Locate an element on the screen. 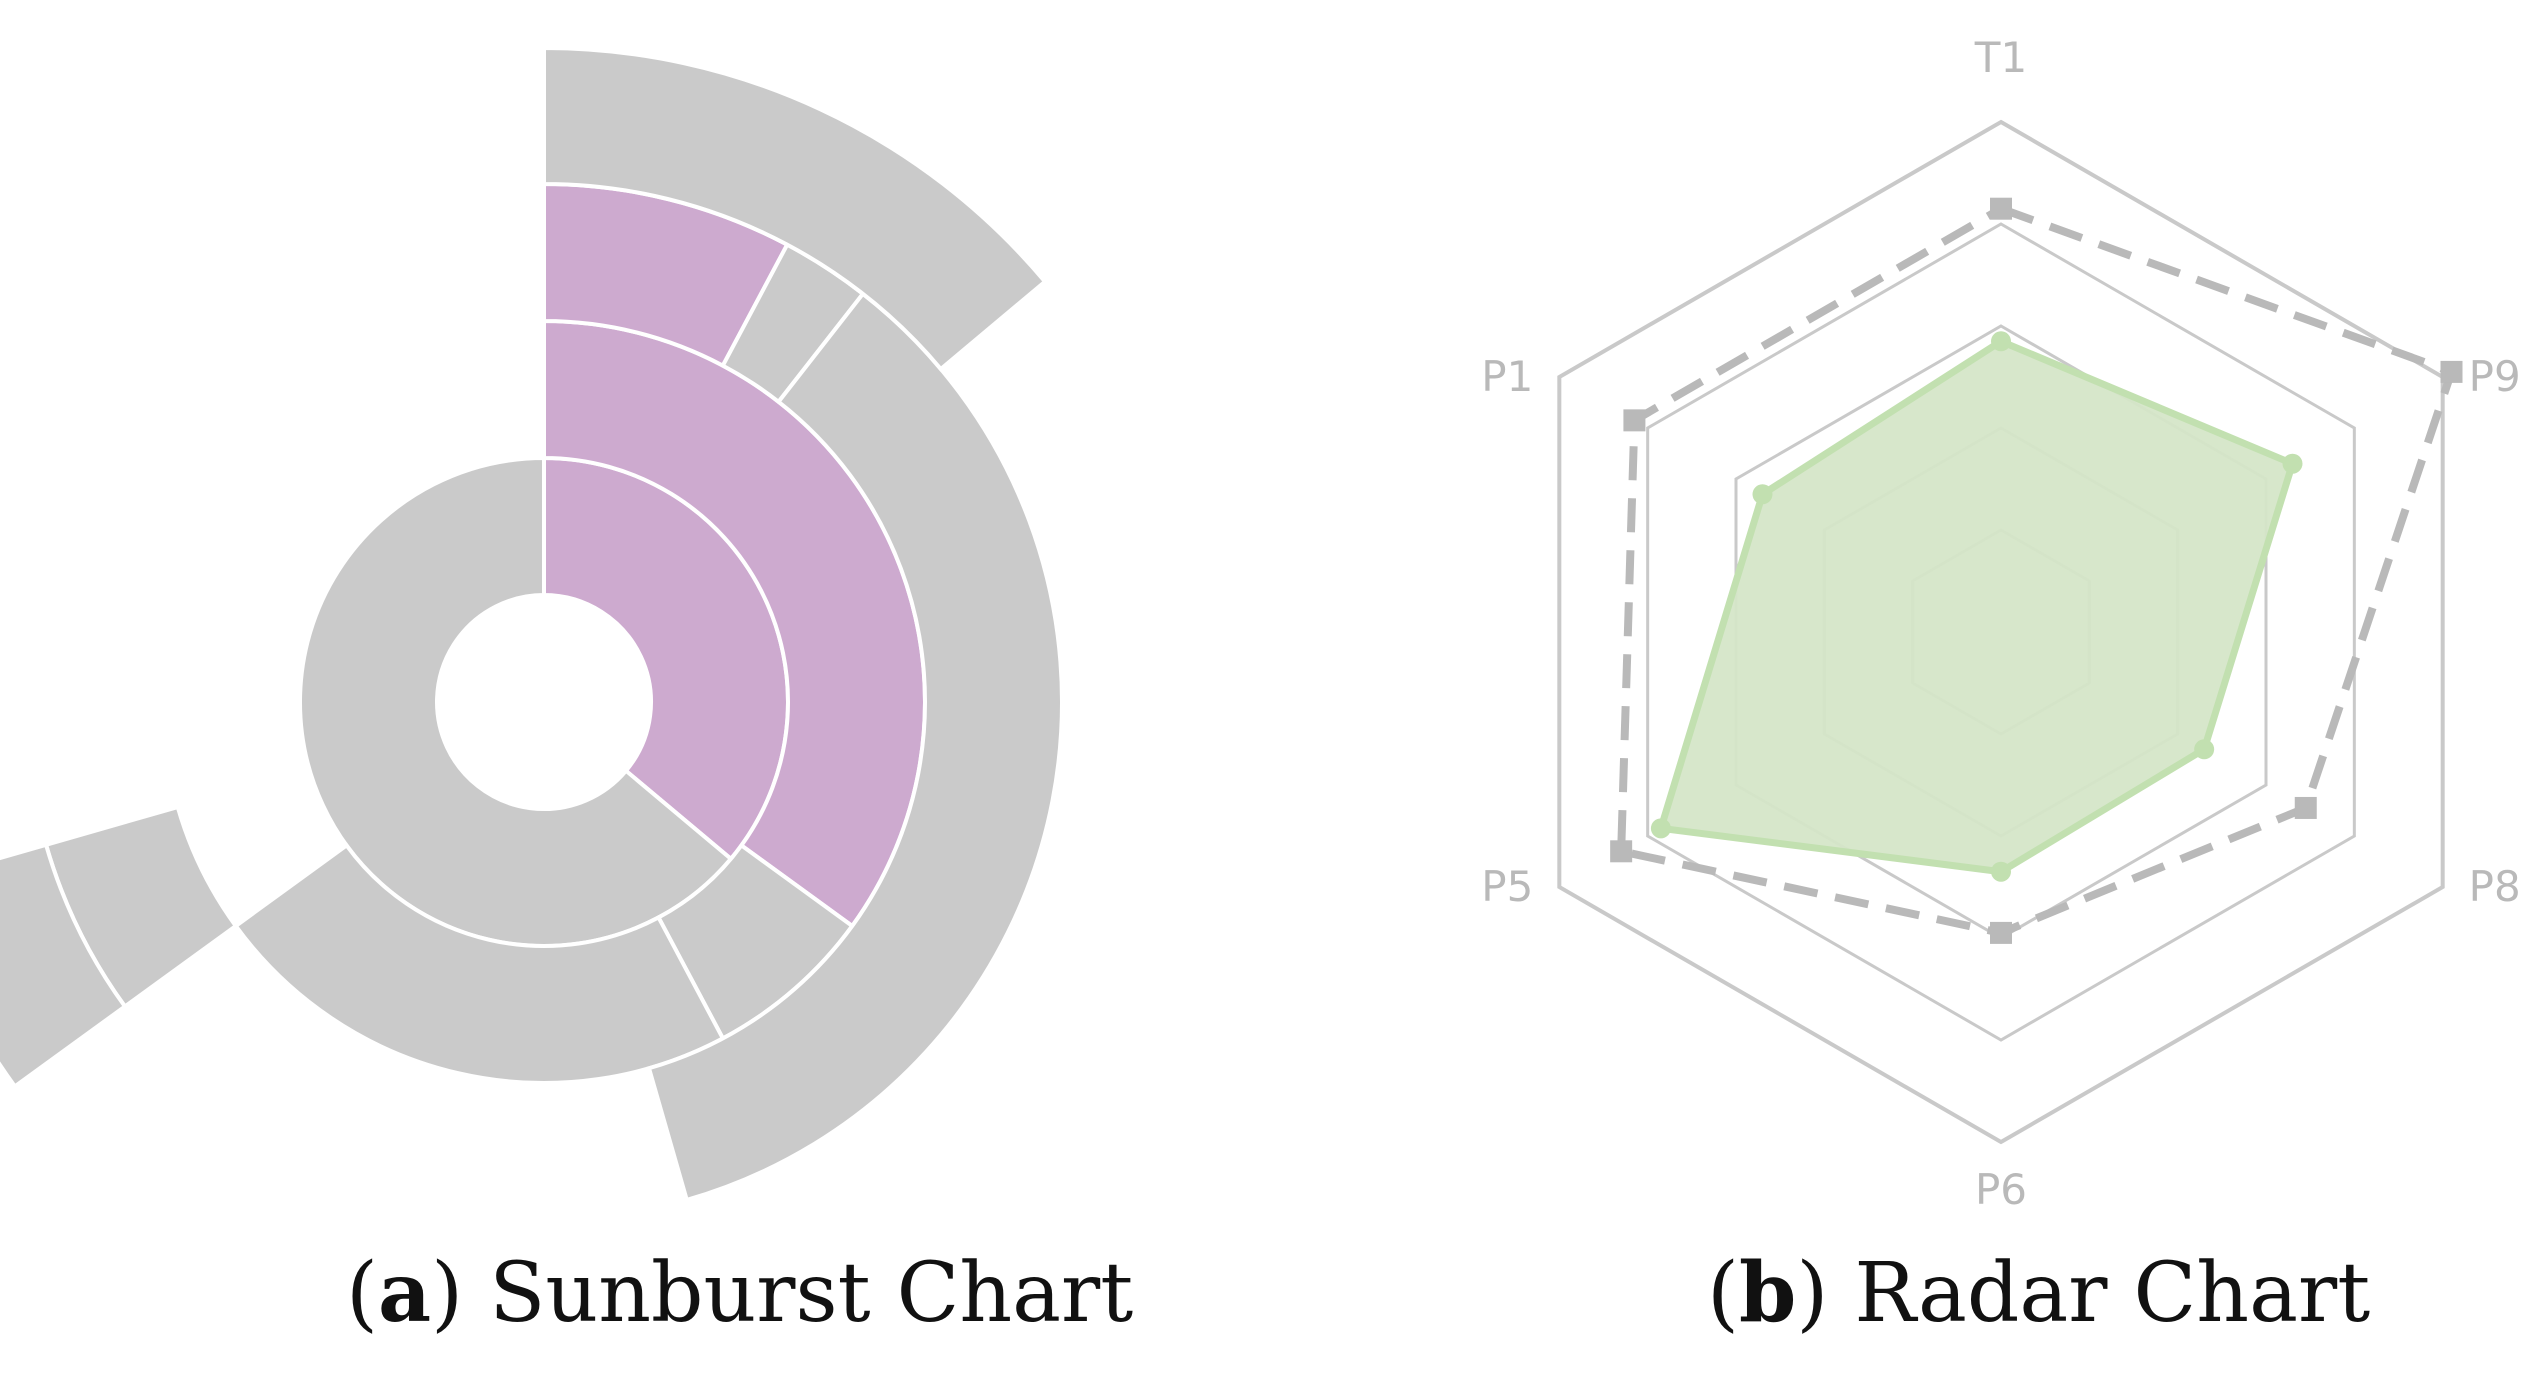 The height and width of the screenshot is (1386, 2524). caption-sunburst: (a) Sunburst Chart is located at coordinates (740, 1293).